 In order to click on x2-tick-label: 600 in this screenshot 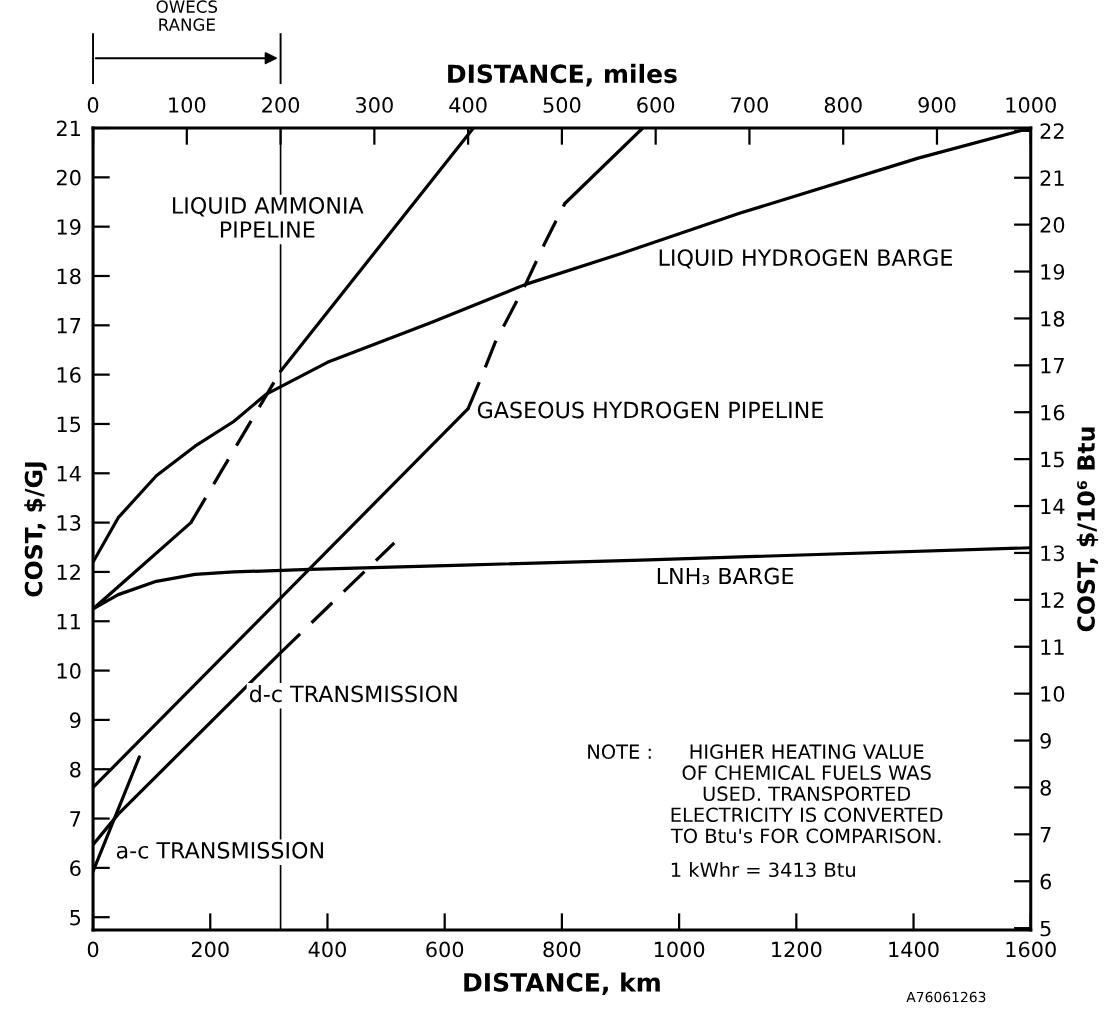, I will do `click(656, 105)`.